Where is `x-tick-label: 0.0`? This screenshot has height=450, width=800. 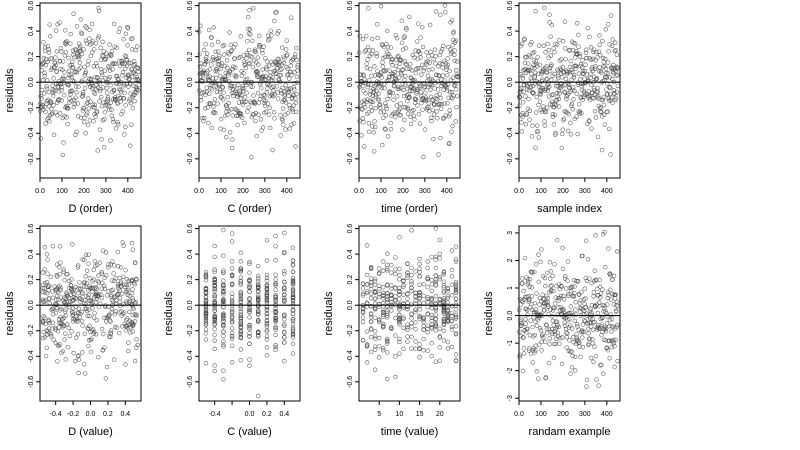 x-tick-label: 0.0 is located at coordinates (359, 191).